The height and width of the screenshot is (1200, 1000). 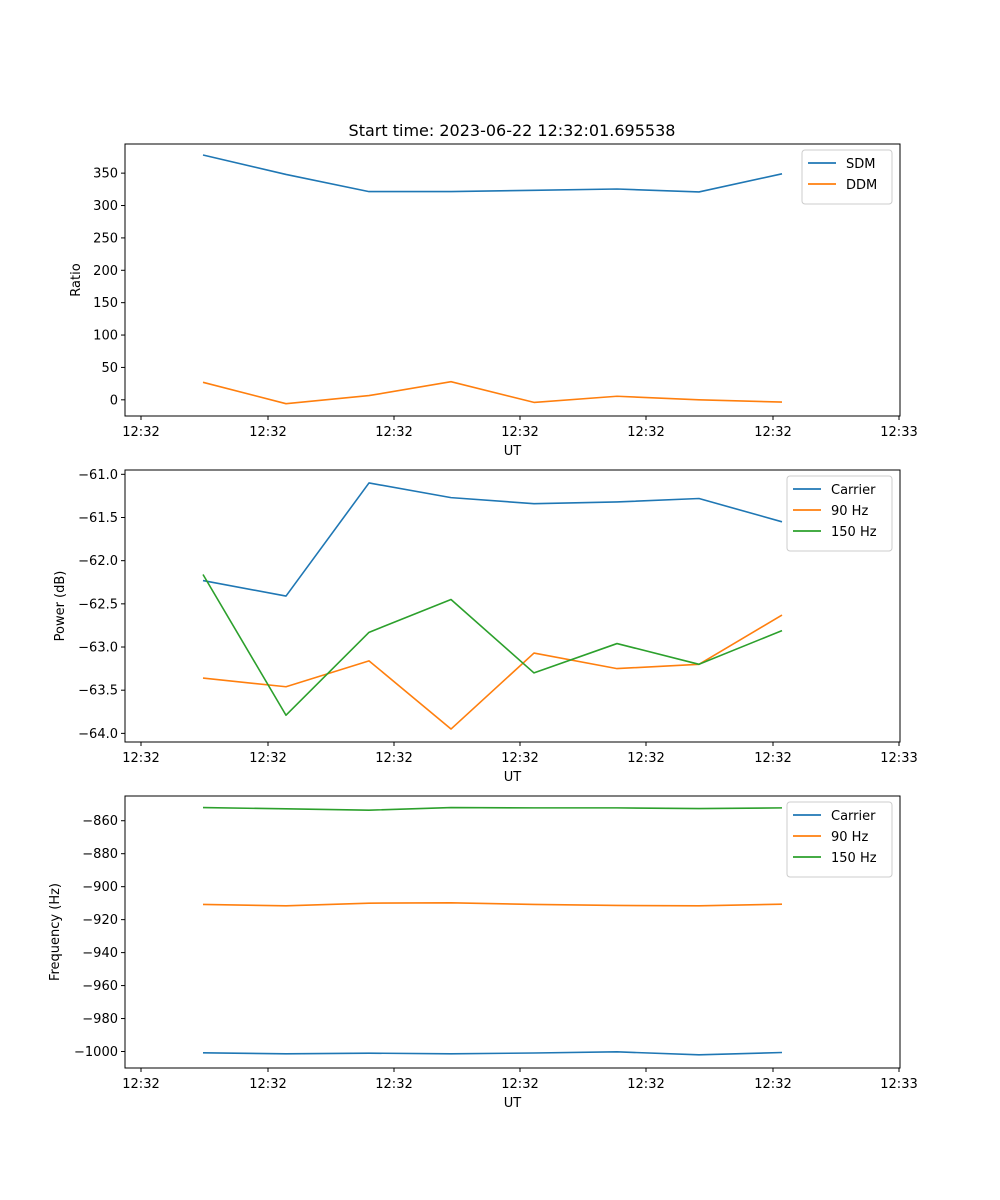 What do you see at coordinates (105, 336) in the screenshot?
I see `y-tick-label: 100` at bounding box center [105, 336].